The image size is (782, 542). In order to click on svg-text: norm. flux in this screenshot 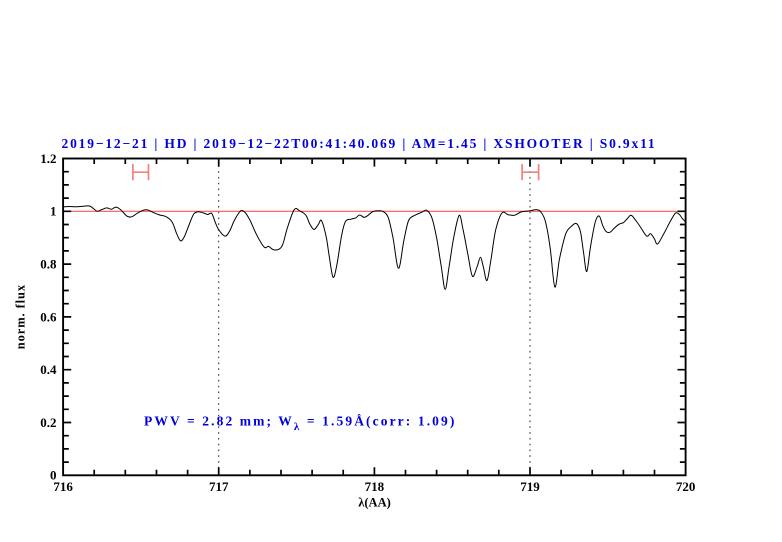, I will do `click(21, 316)`.